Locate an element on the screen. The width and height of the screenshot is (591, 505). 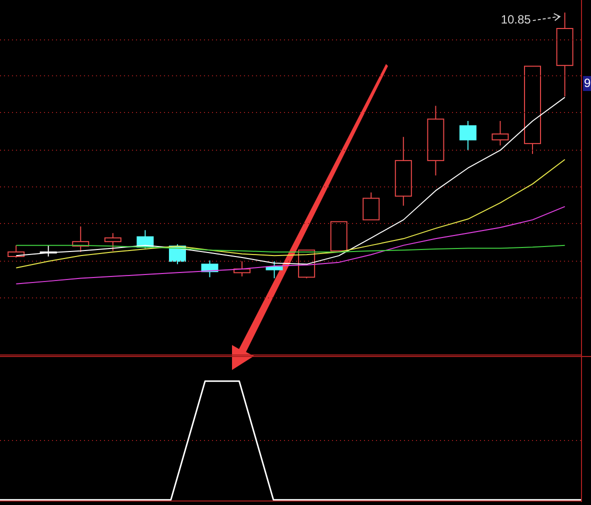
annotation: 10.85 is located at coordinates (516, 19).